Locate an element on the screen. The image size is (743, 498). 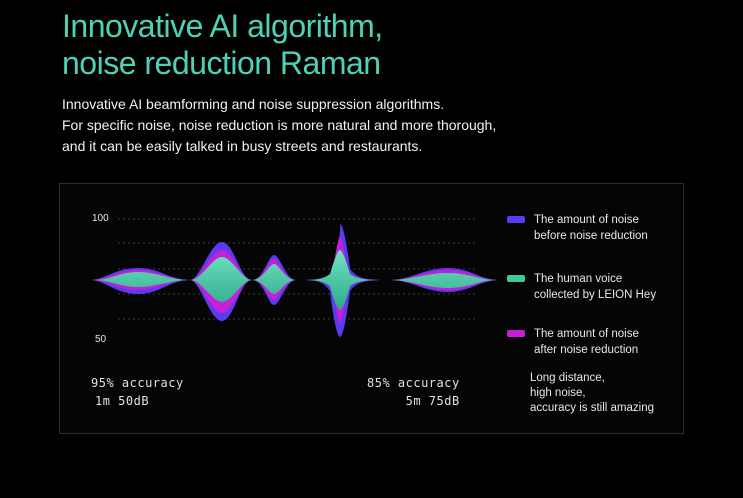
title-line-1: Innovative AI algorithm, is located at coordinates (222, 26).